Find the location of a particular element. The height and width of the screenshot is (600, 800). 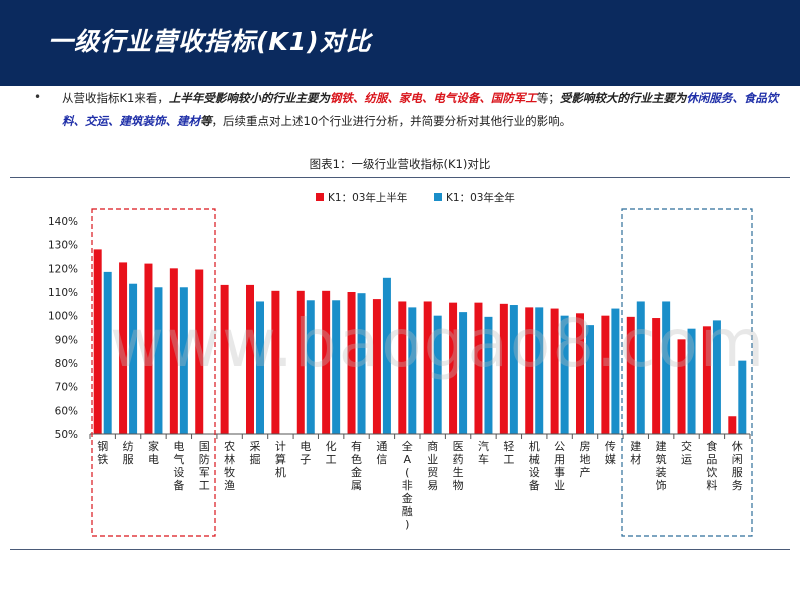

y-tick-label: 120% is located at coordinates (63, 269).